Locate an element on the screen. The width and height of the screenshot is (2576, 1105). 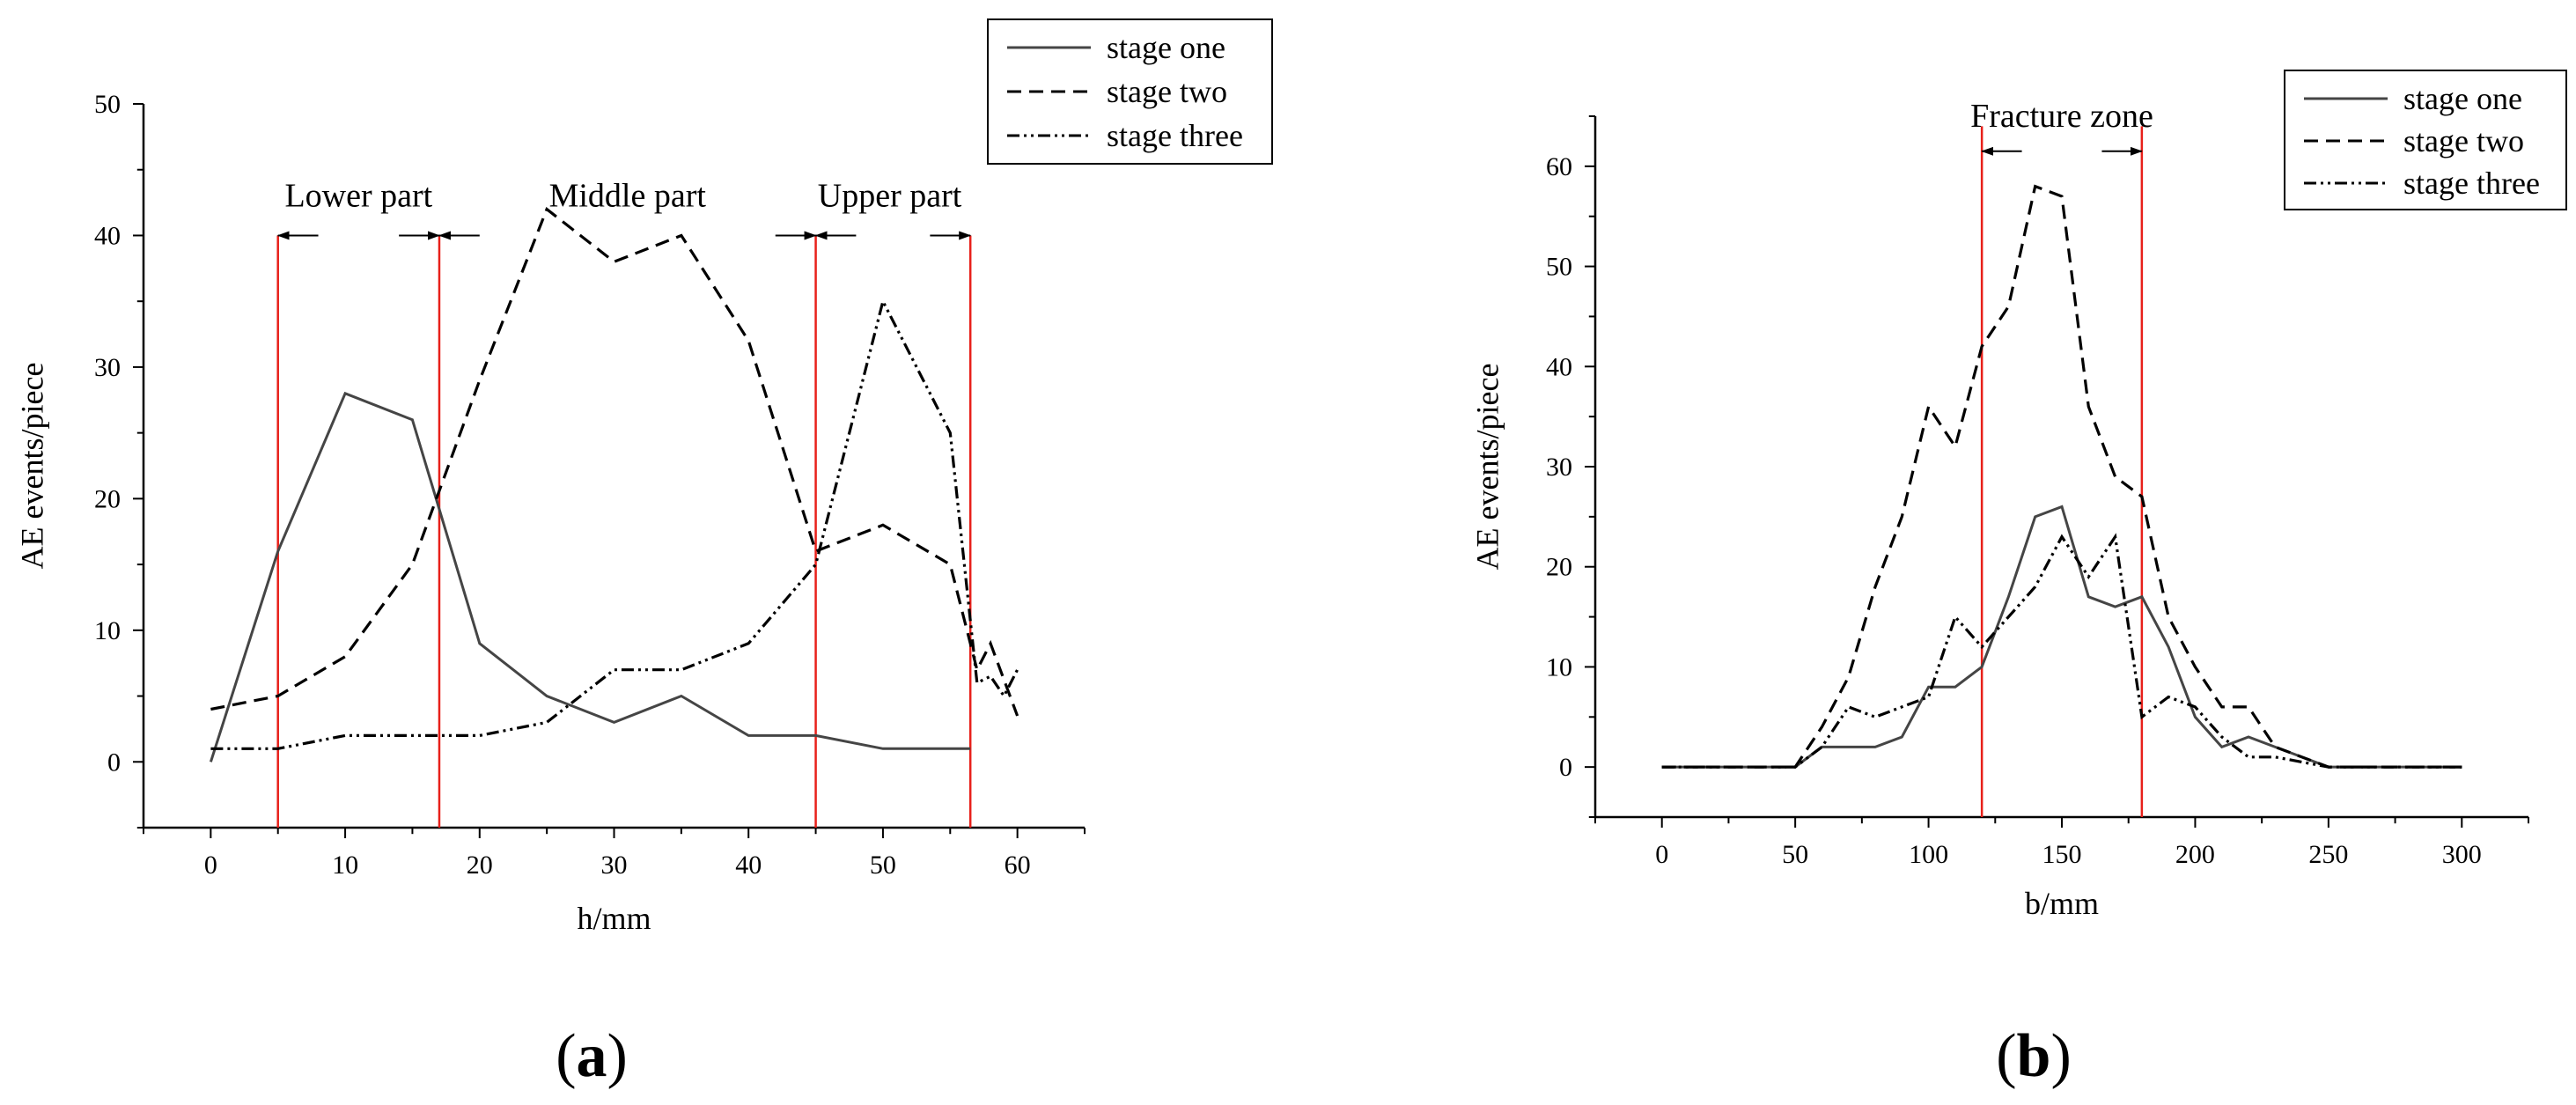
panel-b-y-tick-label: 30 is located at coordinates (1559, 467).